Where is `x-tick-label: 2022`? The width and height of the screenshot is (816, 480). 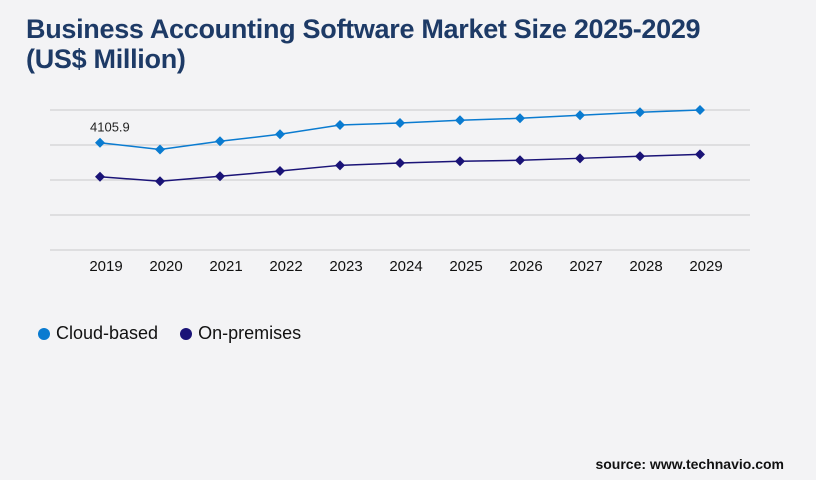
x-tick-label: 2022 is located at coordinates (285, 266).